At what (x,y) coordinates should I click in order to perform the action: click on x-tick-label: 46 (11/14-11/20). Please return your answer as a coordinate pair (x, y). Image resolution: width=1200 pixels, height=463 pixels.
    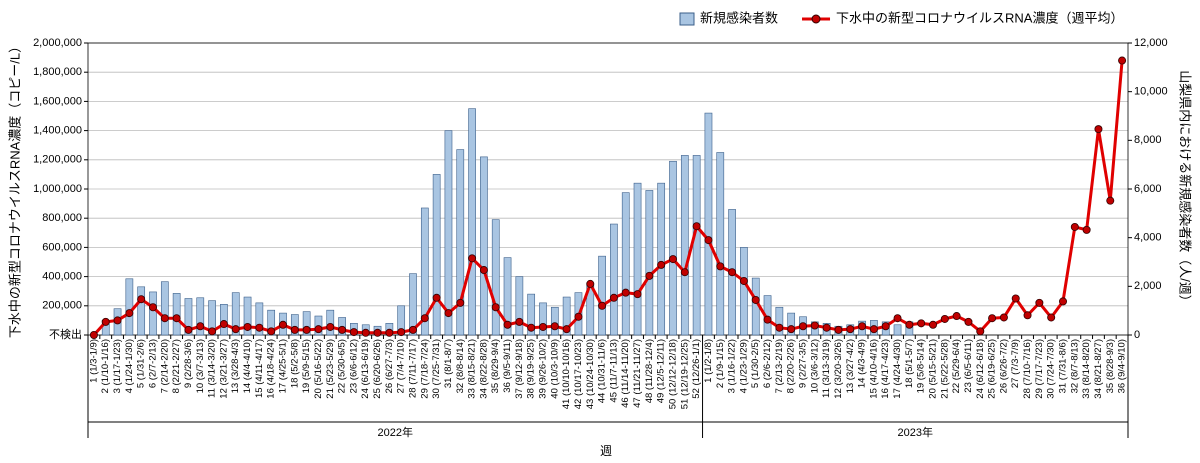
    Looking at the image, I should click on (625, 373).